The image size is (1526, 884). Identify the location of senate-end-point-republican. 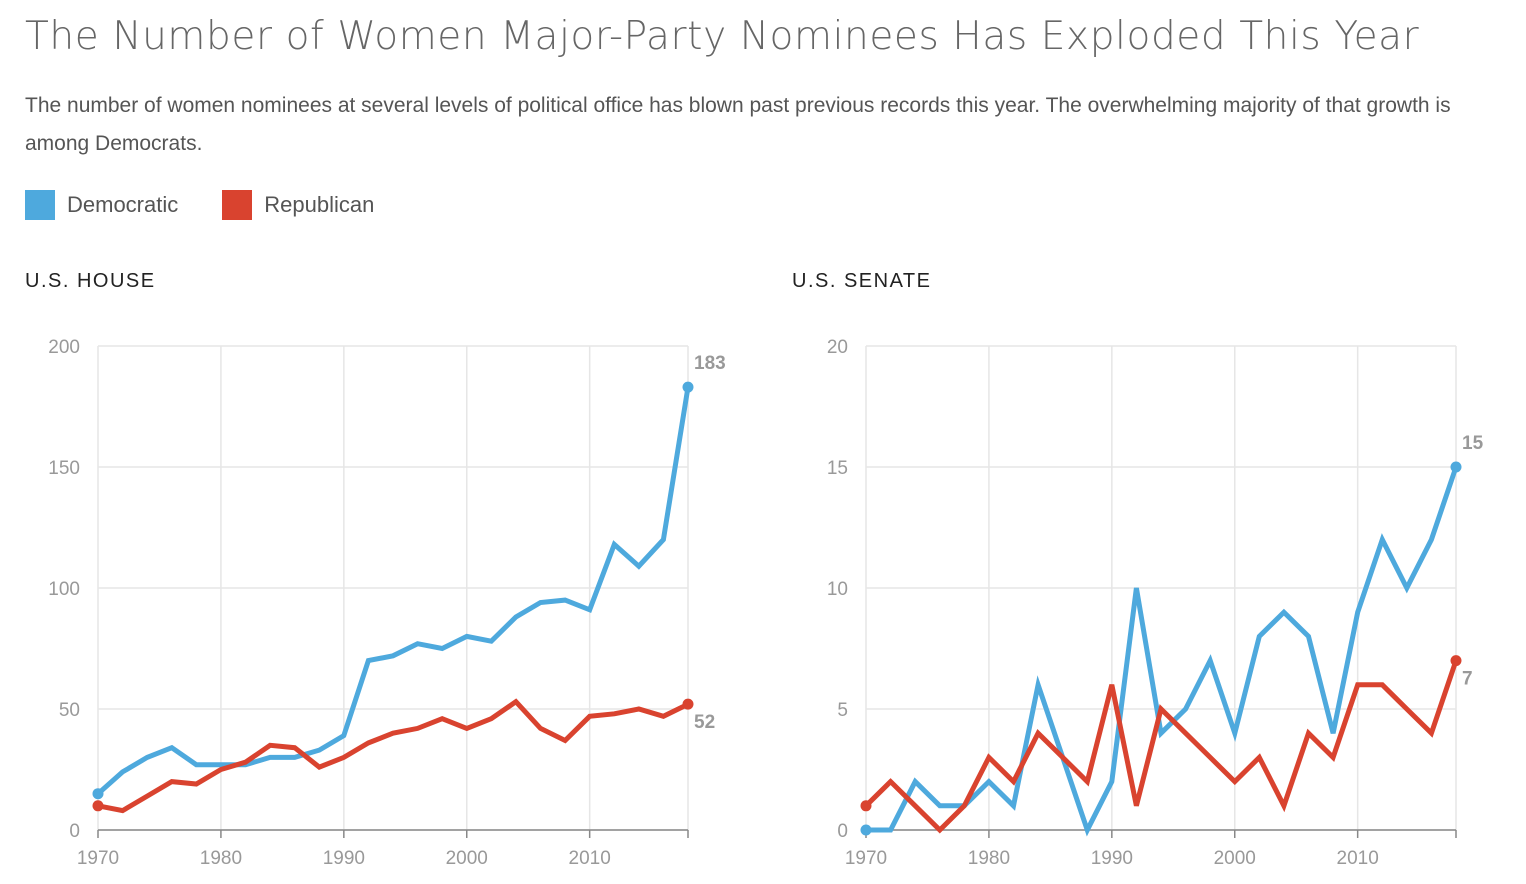
(1456, 661).